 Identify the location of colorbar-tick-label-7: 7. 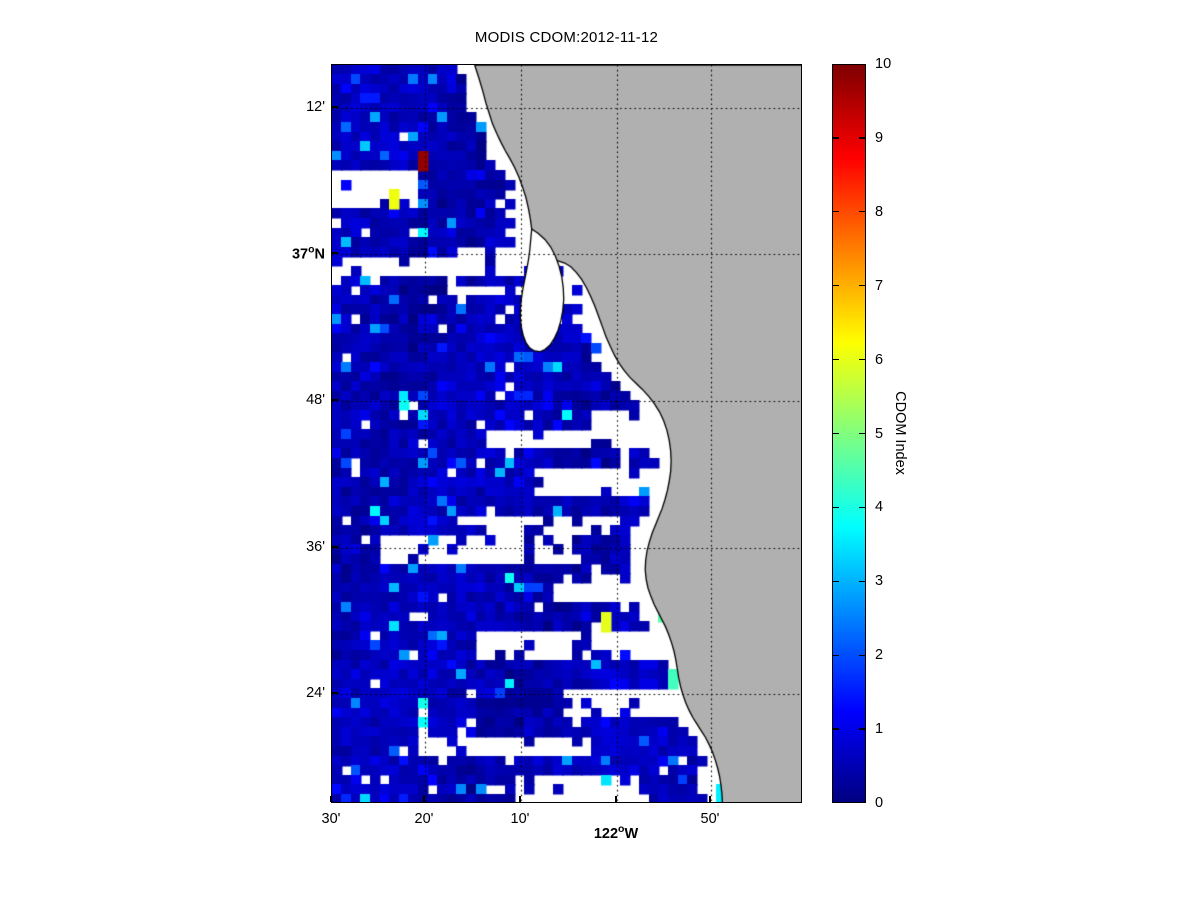
(879, 285).